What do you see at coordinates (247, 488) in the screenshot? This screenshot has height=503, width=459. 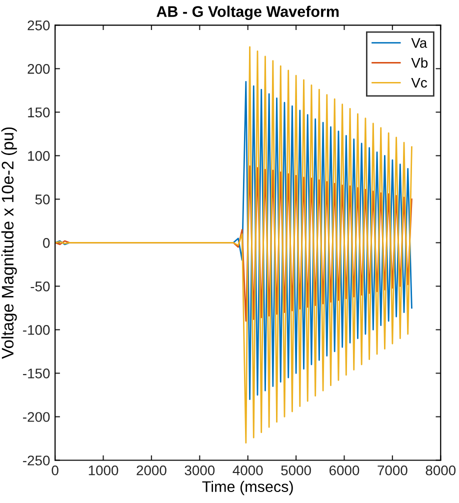 I see `x-axis-title: Time (msecs)` at bounding box center [247, 488].